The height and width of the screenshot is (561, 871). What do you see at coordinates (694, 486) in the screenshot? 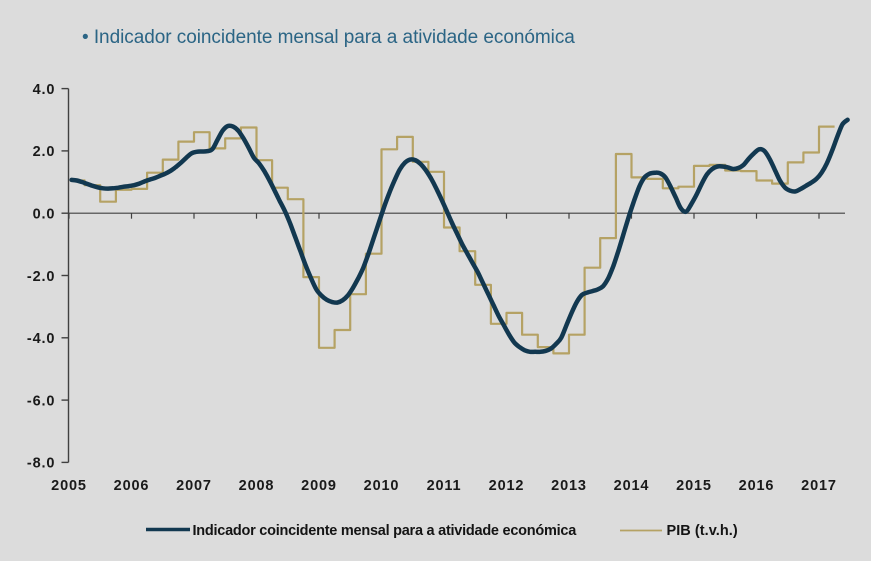
I see `svg-text: 2015` at bounding box center [694, 486].